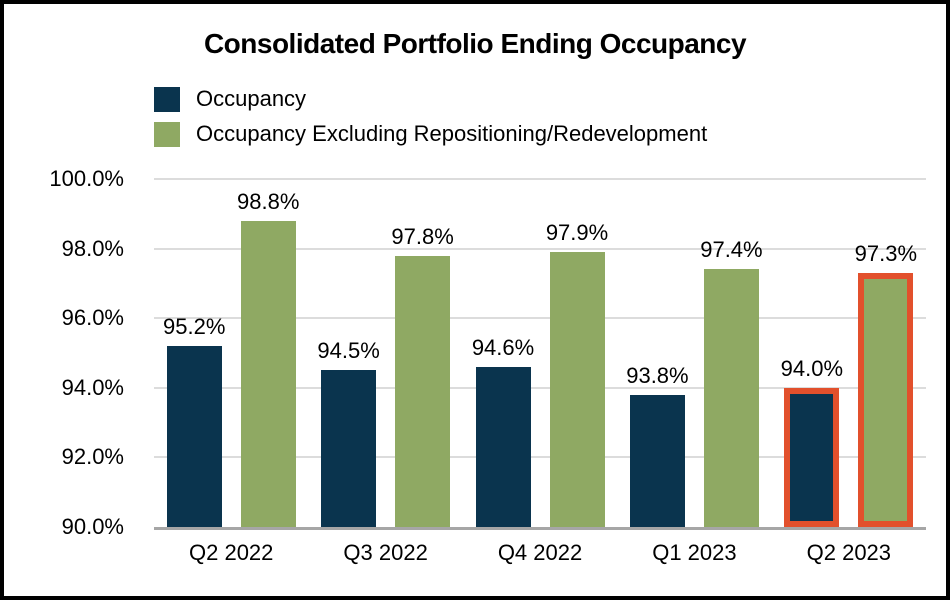  I want to click on bar-cell: 94.0%, so click(812, 441).